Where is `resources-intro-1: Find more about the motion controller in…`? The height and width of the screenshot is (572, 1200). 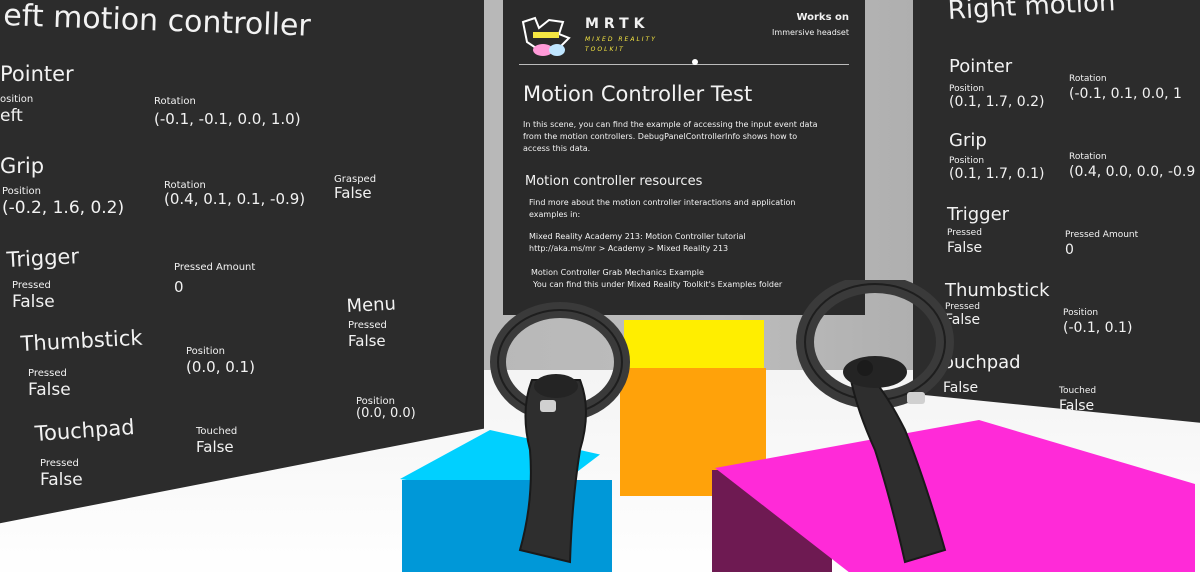 resources-intro-1: Find more about the motion controller in… is located at coordinates (662, 202).